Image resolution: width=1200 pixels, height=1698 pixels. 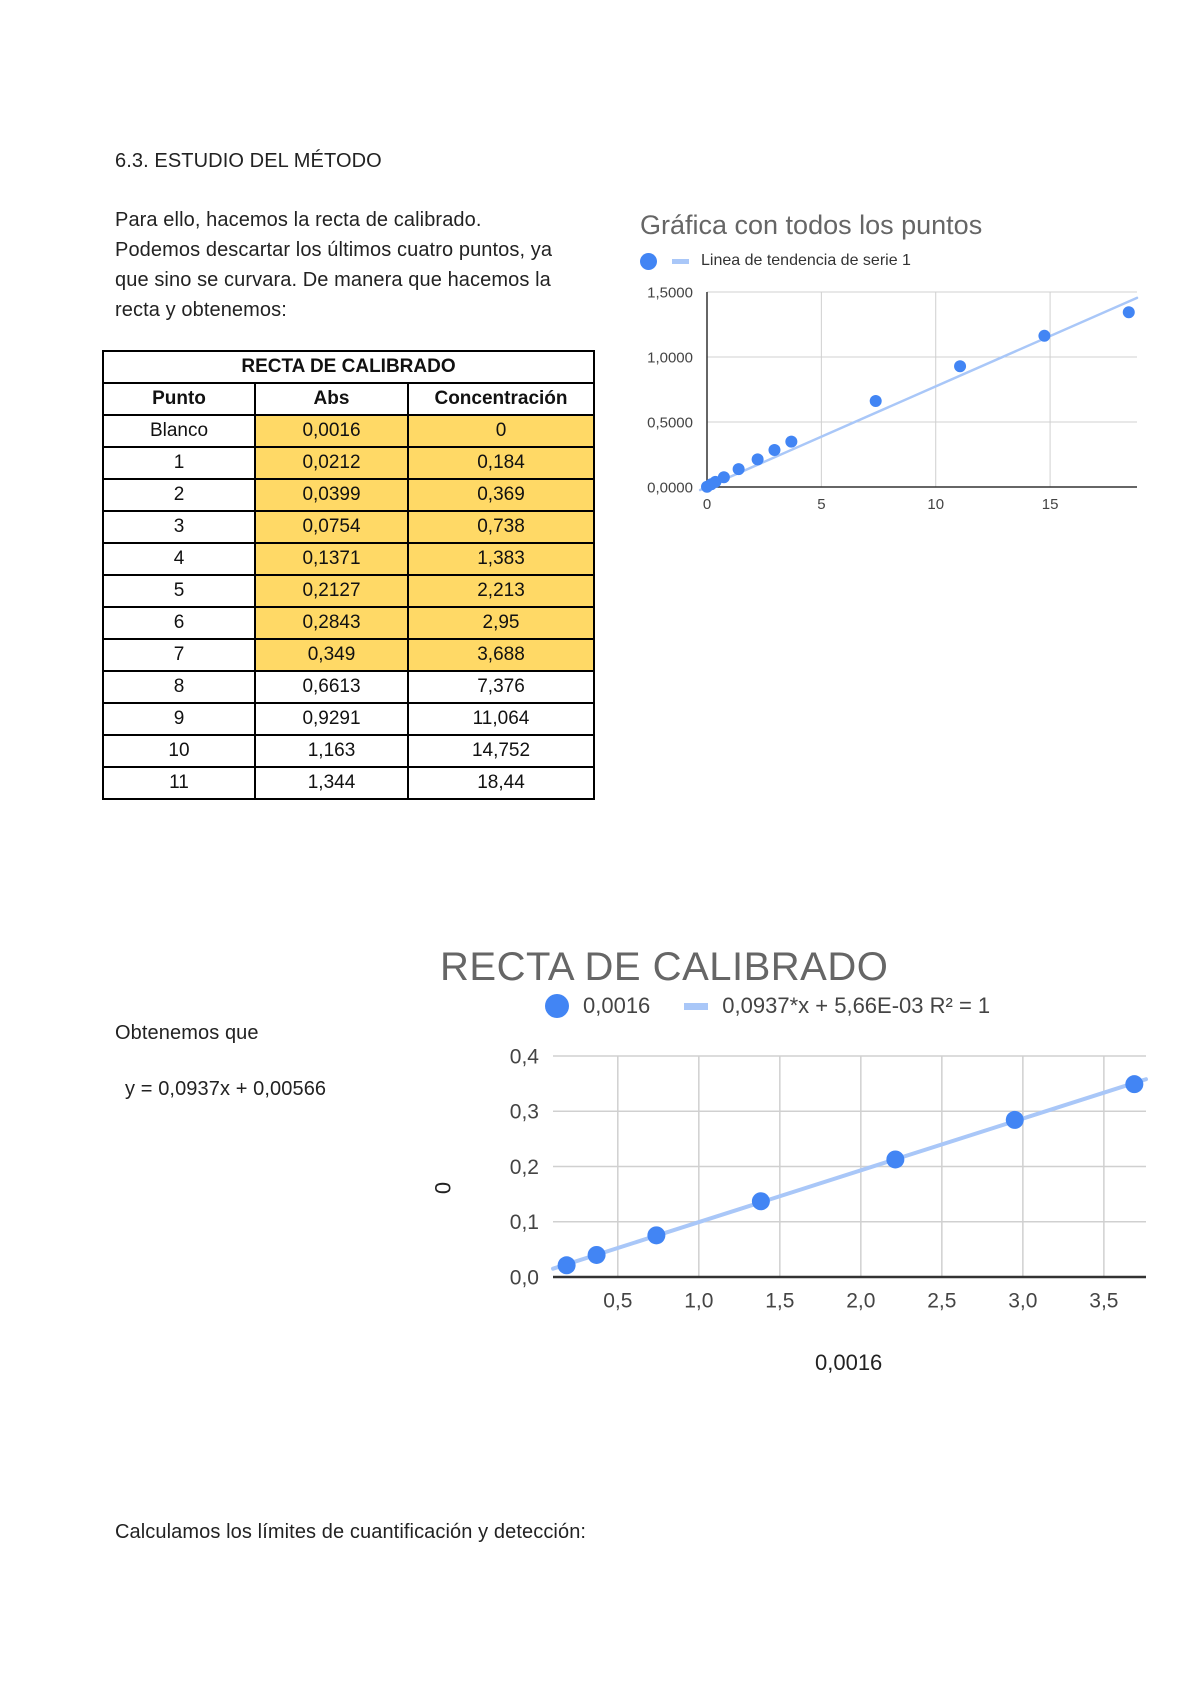 What do you see at coordinates (226, 1089) in the screenshot?
I see `equation-text: y = 0,0937x + 0,00566` at bounding box center [226, 1089].